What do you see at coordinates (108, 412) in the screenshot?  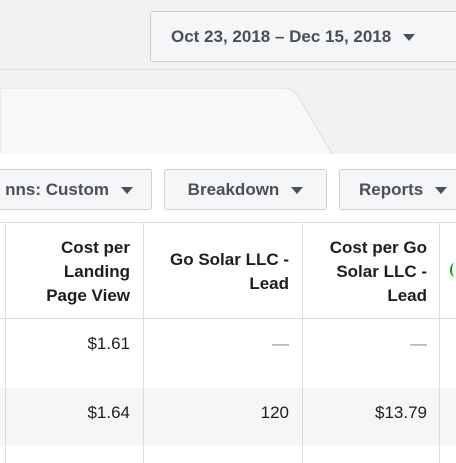 I see `table-cell: $1.64` at bounding box center [108, 412].